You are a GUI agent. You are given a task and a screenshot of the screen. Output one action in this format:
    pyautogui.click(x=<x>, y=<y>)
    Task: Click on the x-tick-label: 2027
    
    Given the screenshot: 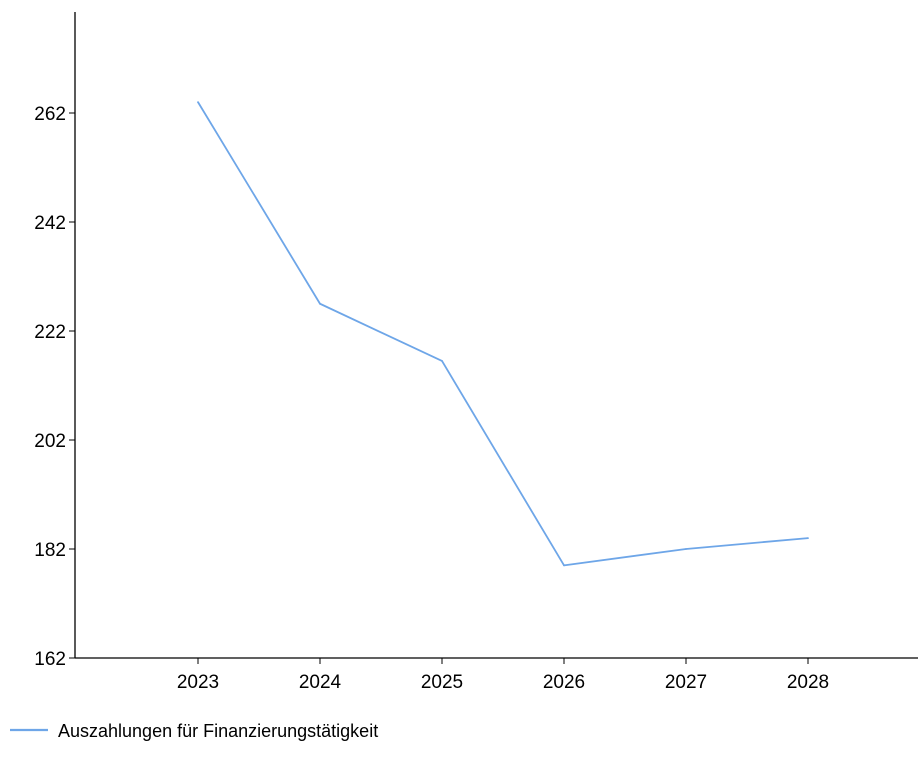 What is the action you would take?
    pyautogui.click(x=686, y=682)
    